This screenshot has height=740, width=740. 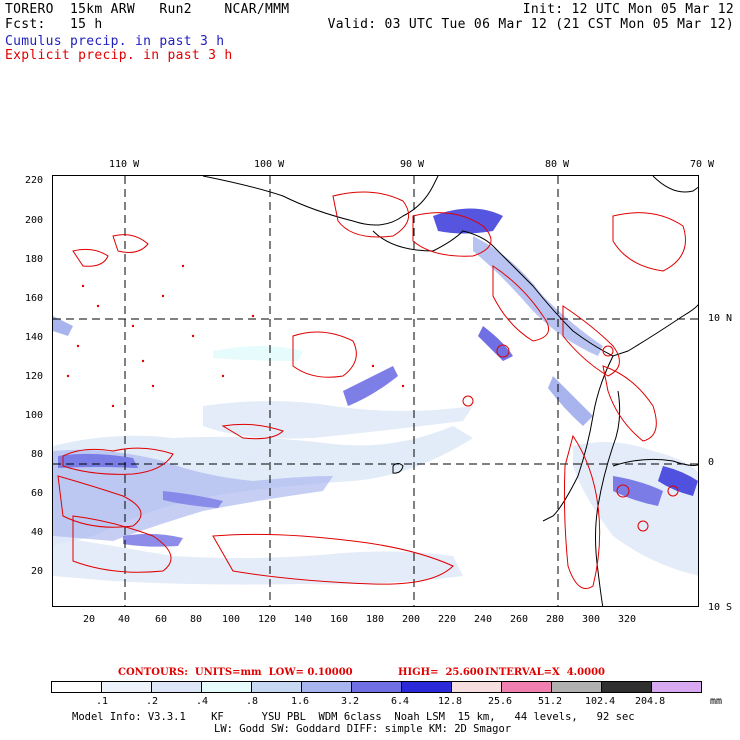 I want to click on legend-value: 1.6, so click(x=300, y=701).